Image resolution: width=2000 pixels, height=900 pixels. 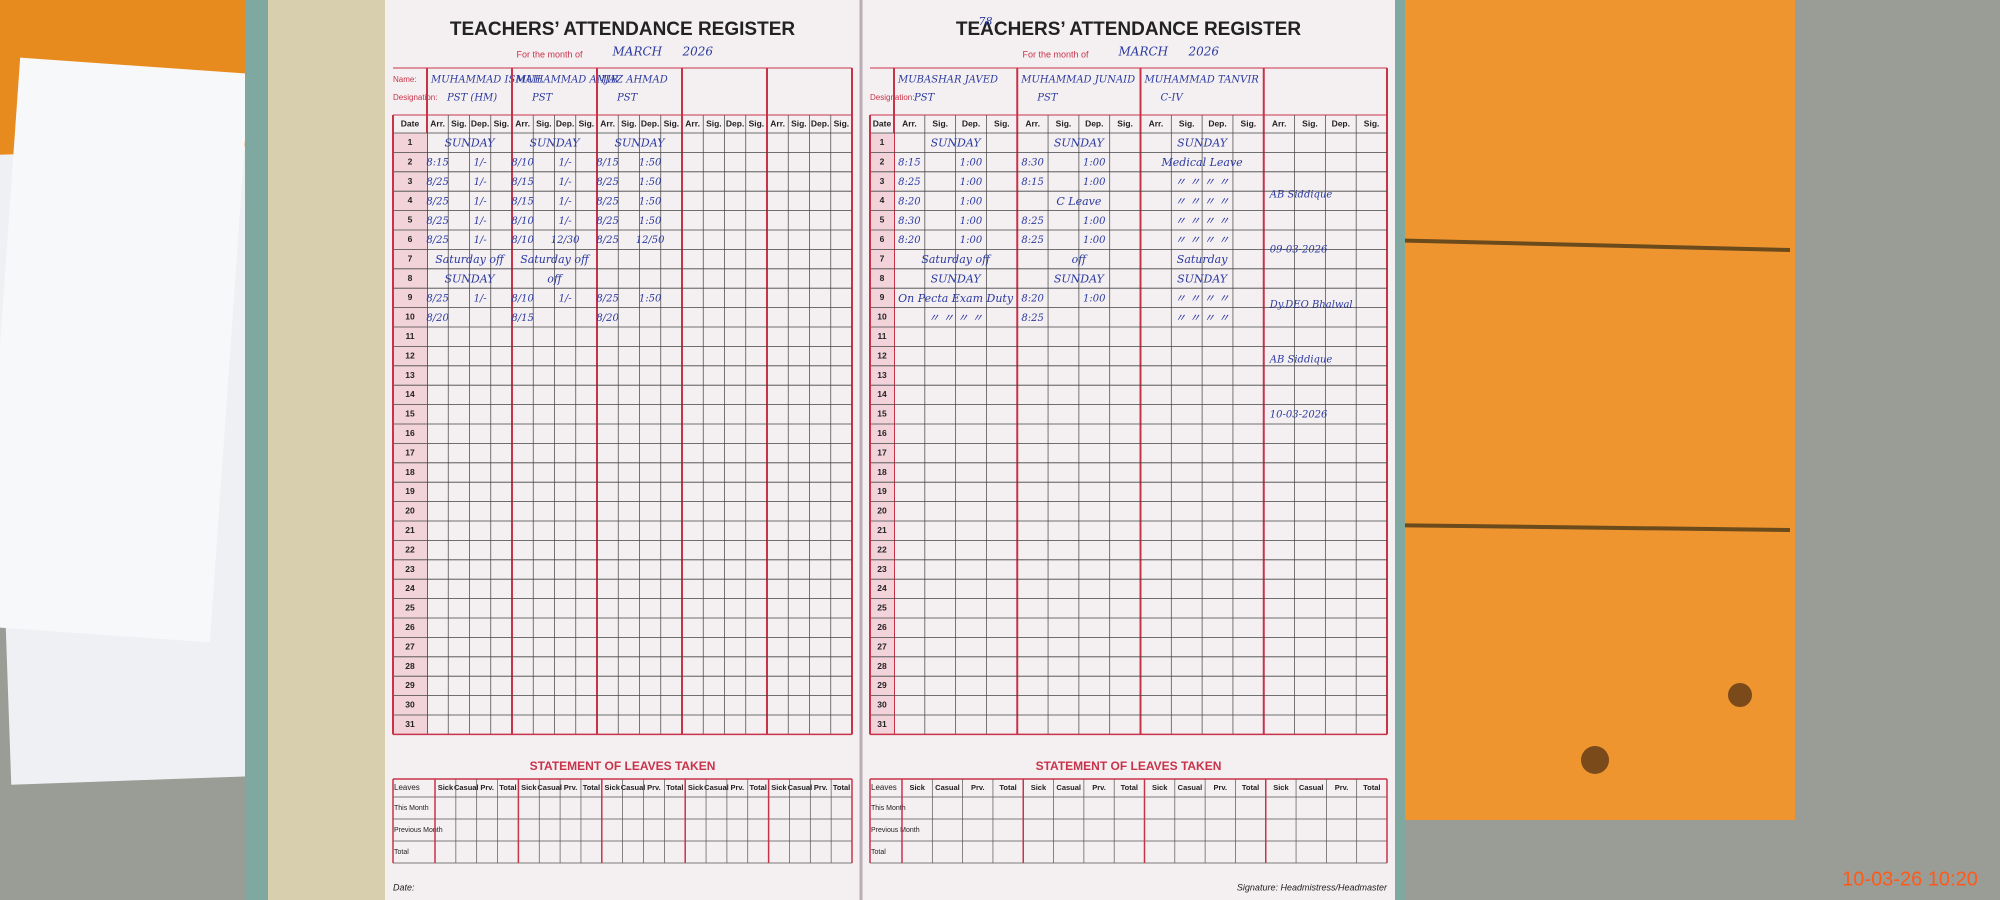 I want to click on date-number: 19, so click(x=882, y=491).